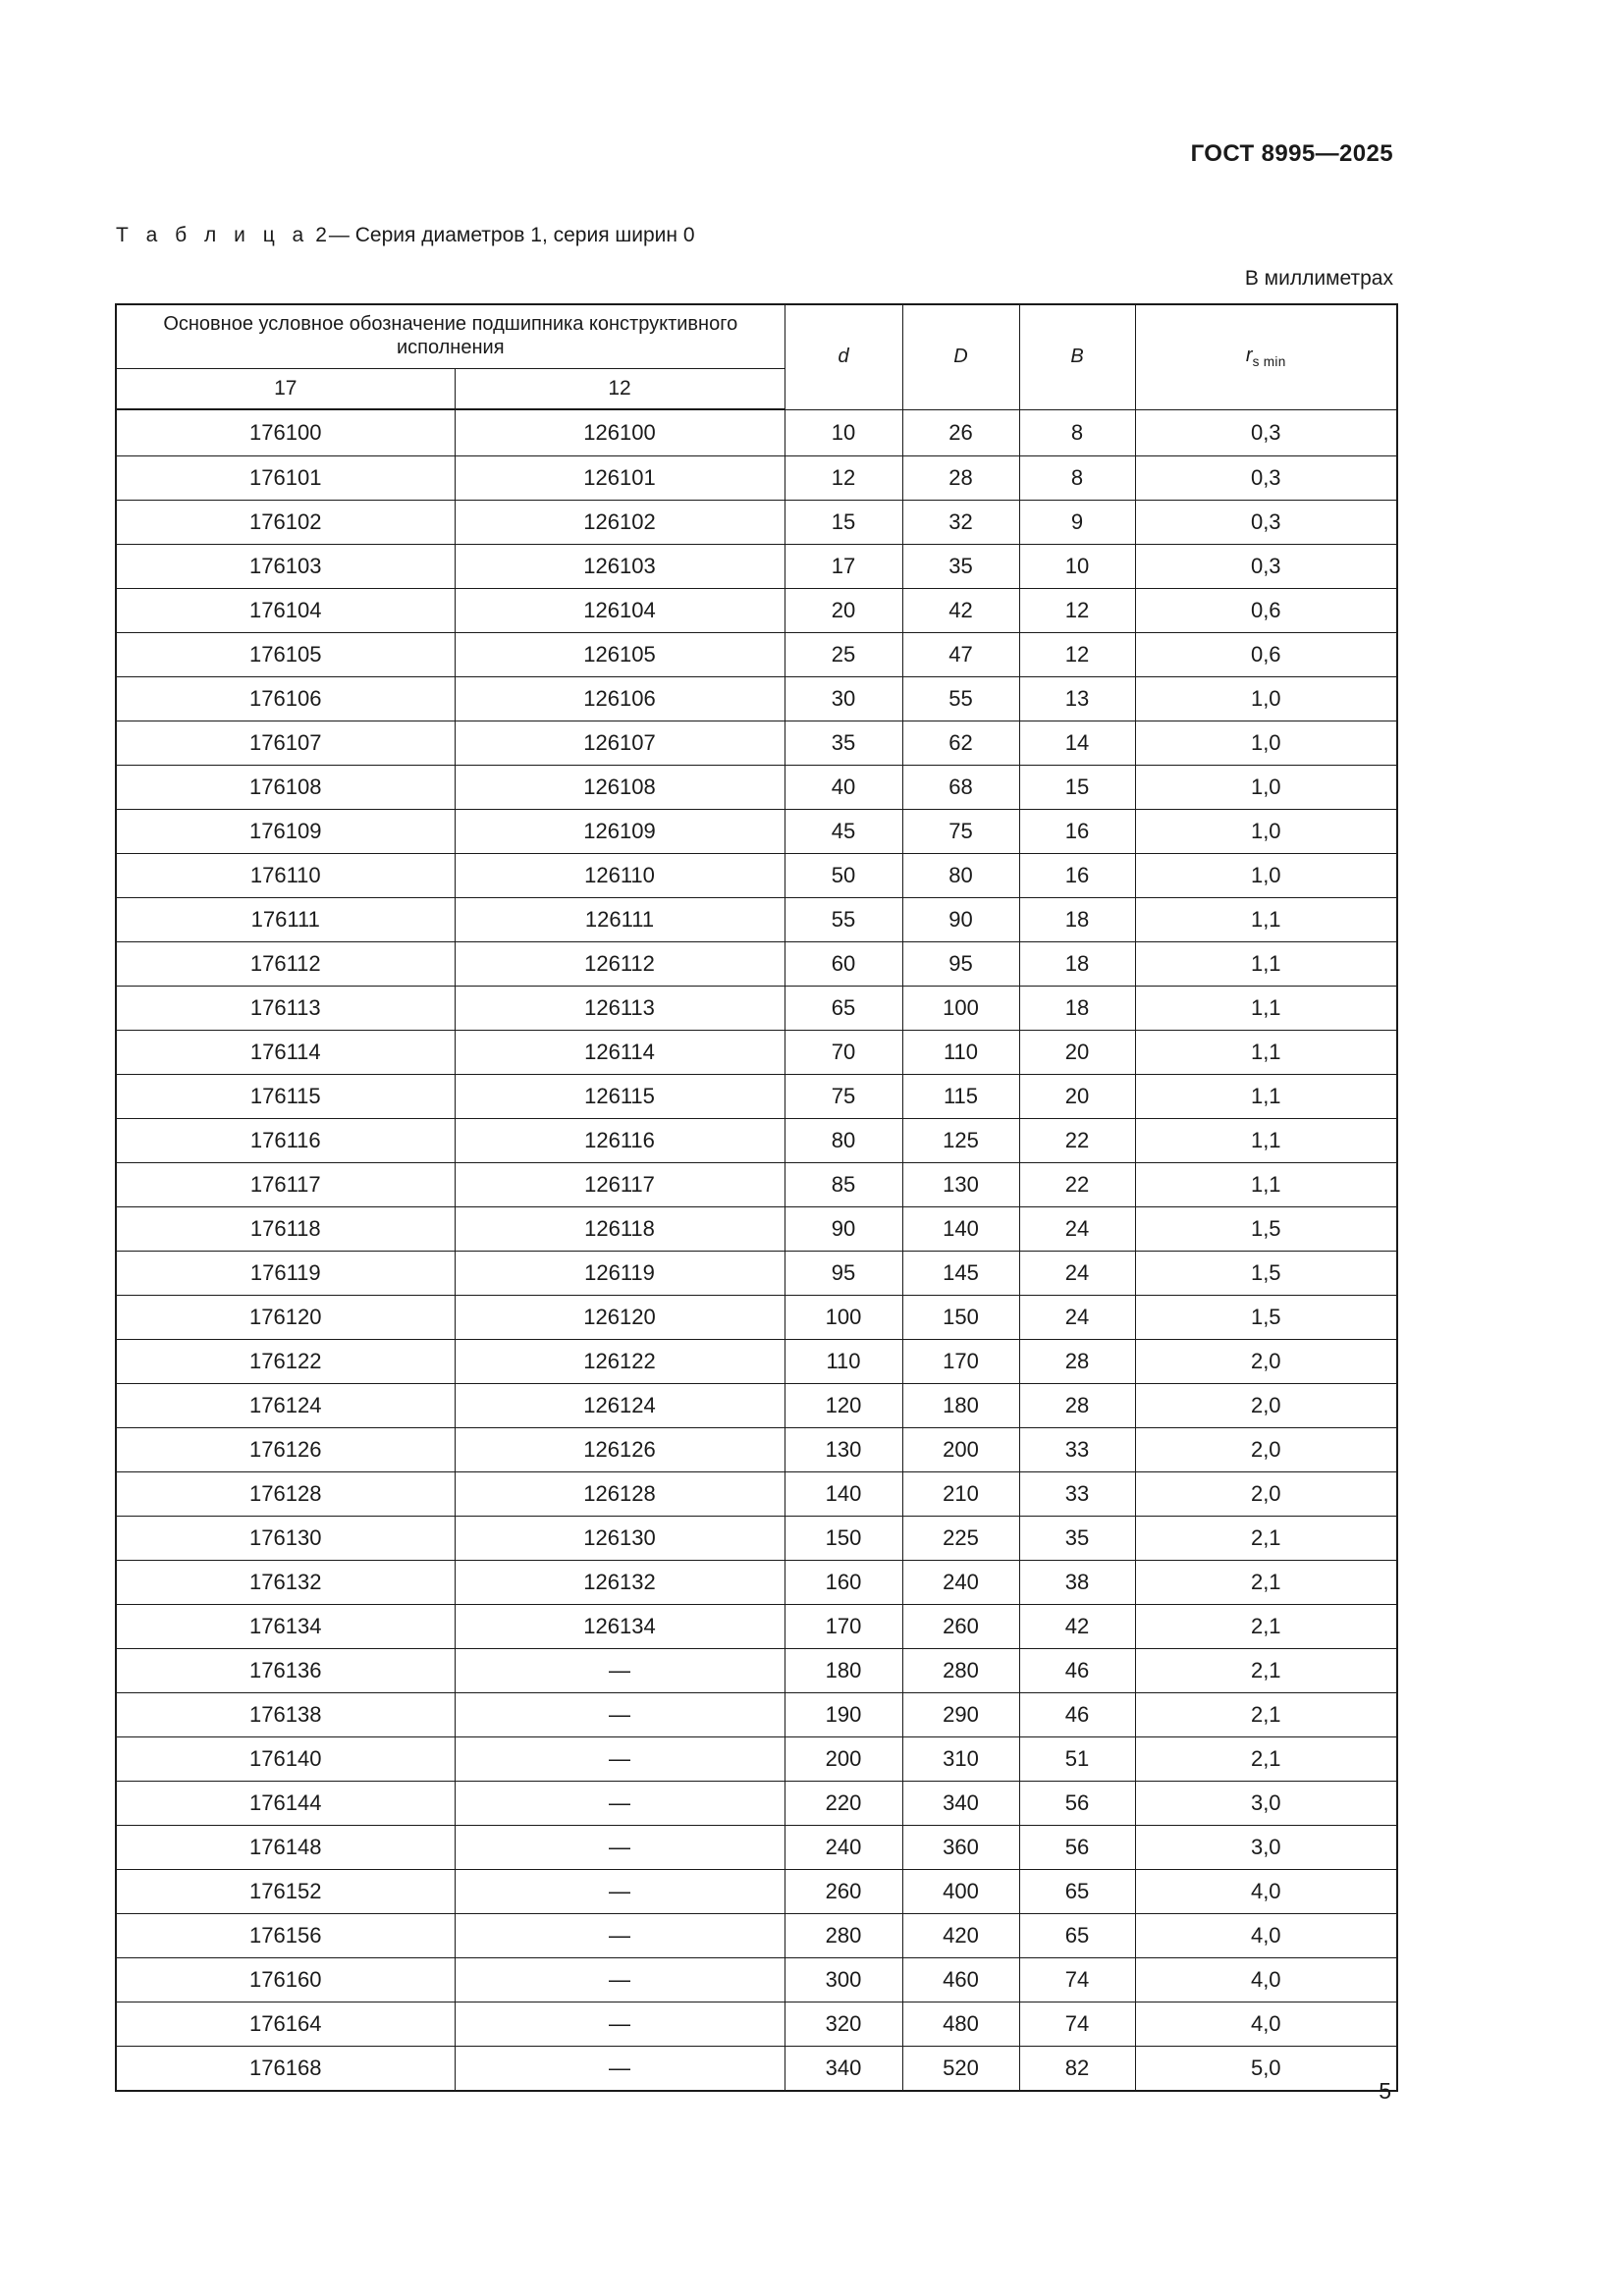 The height and width of the screenshot is (2296, 1624). What do you see at coordinates (1266, 654) in the screenshot?
I see `cell-r-s-min: 0,6` at bounding box center [1266, 654].